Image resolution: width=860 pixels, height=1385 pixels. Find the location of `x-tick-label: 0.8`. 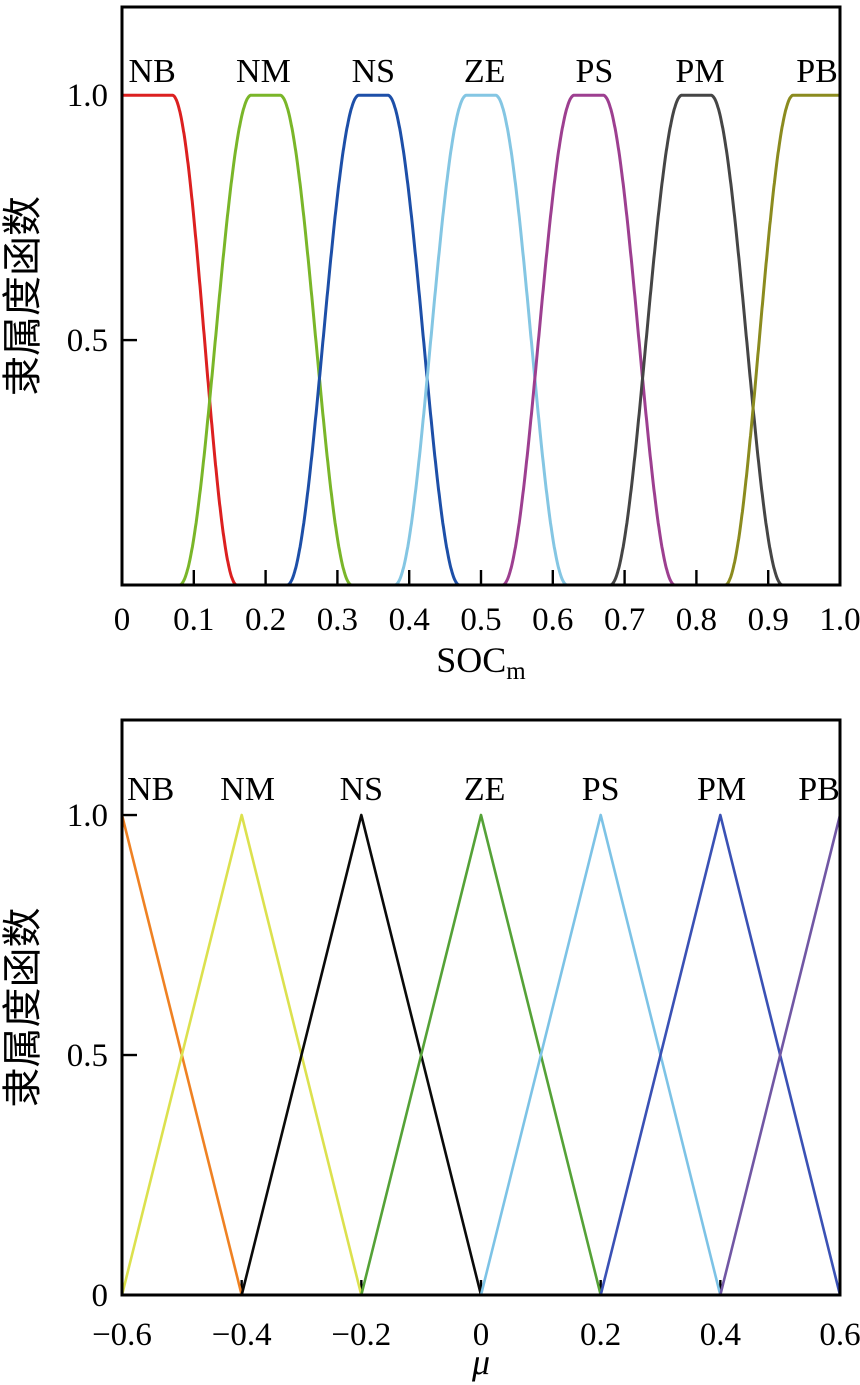

x-tick-label: 0.8 is located at coordinates (696, 620).